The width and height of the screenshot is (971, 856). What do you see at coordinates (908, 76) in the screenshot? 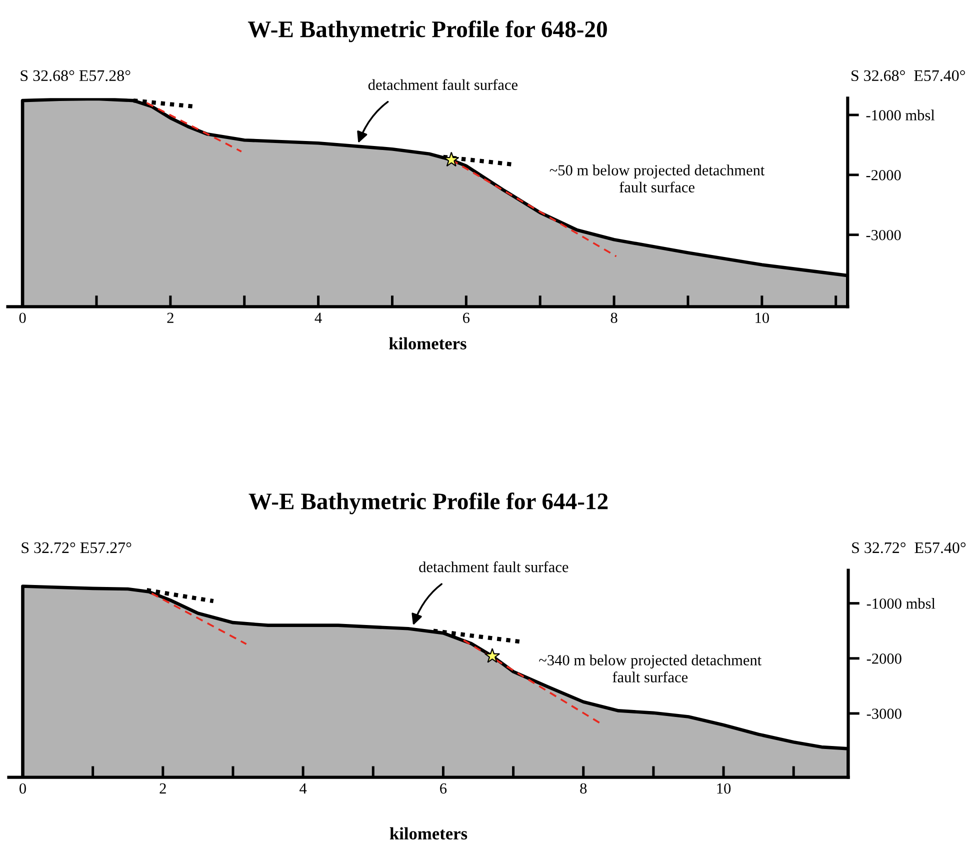
I see `text: S 32.68° E57.40°` at bounding box center [908, 76].